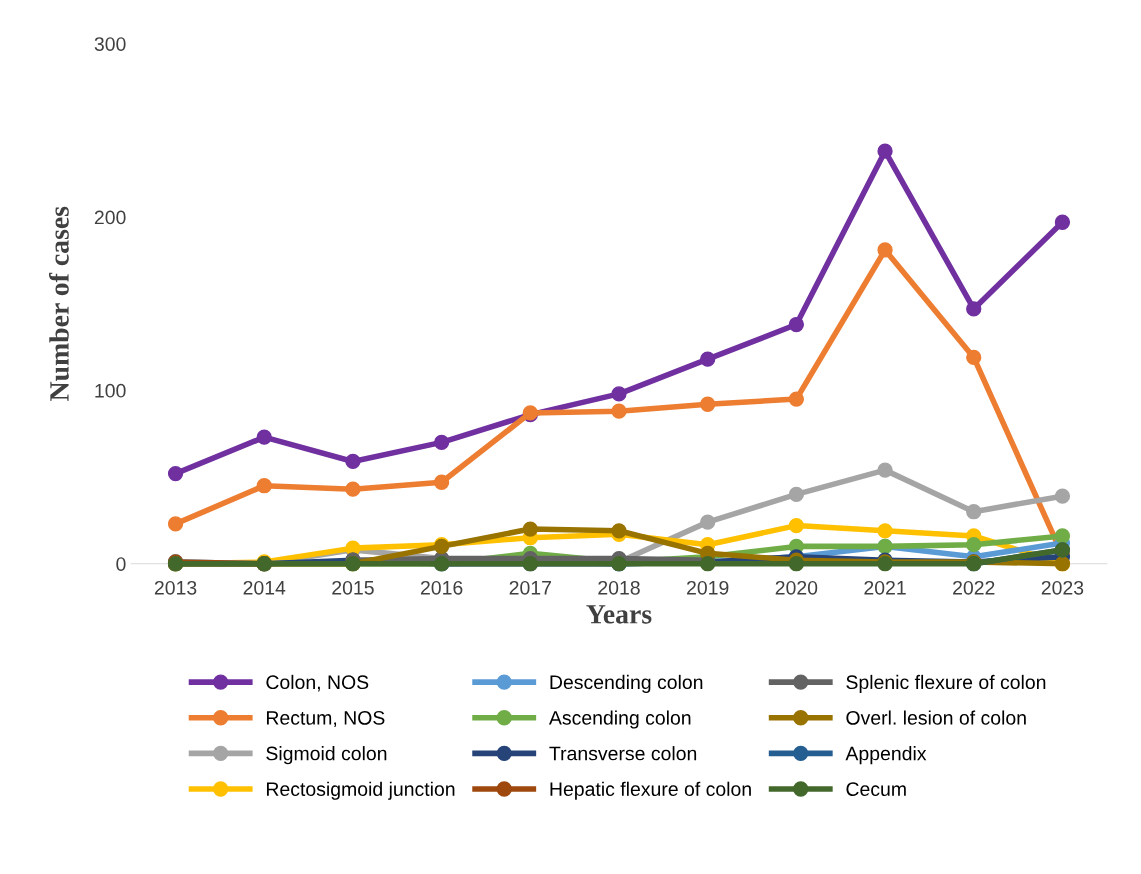  I want to click on legend-label: Rectum, NOS, so click(325, 719).